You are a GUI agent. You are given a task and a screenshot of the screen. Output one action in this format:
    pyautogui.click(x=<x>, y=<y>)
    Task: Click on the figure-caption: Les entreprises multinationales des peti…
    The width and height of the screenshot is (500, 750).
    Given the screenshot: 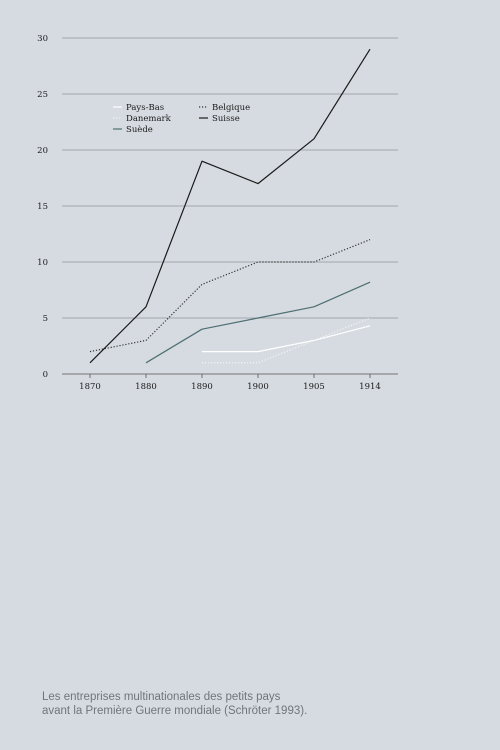 What is the action you would take?
    pyautogui.click(x=252, y=704)
    